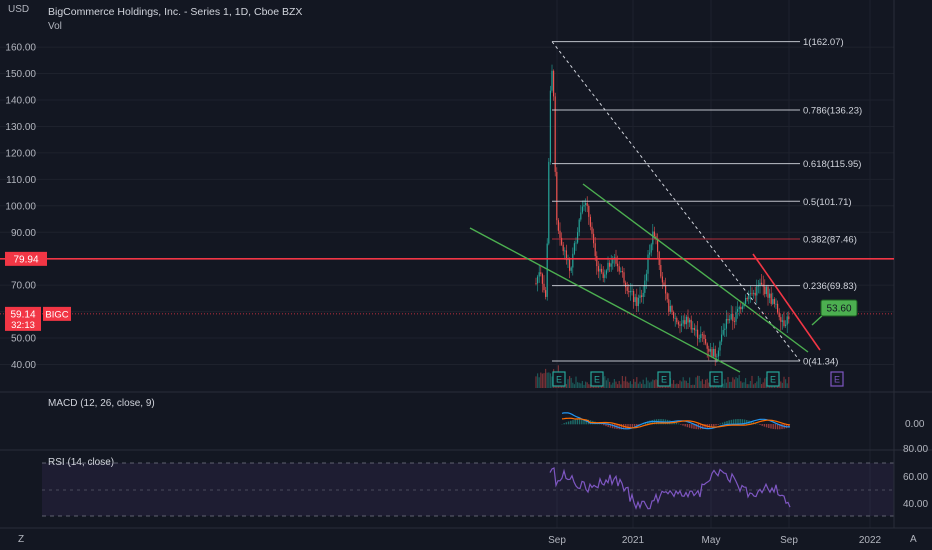 Image resolution: width=932 pixels, height=550 pixels. What do you see at coordinates (670, 489) in the screenshot?
I see `rsi-line` at bounding box center [670, 489].